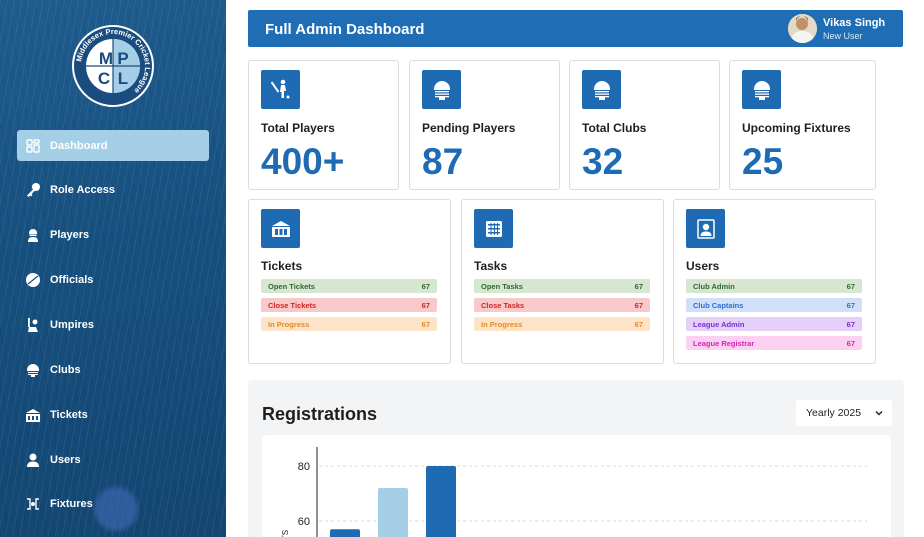  Describe the element at coordinates (116, 509) in the screenshot. I see `cursor-highlight` at that location.